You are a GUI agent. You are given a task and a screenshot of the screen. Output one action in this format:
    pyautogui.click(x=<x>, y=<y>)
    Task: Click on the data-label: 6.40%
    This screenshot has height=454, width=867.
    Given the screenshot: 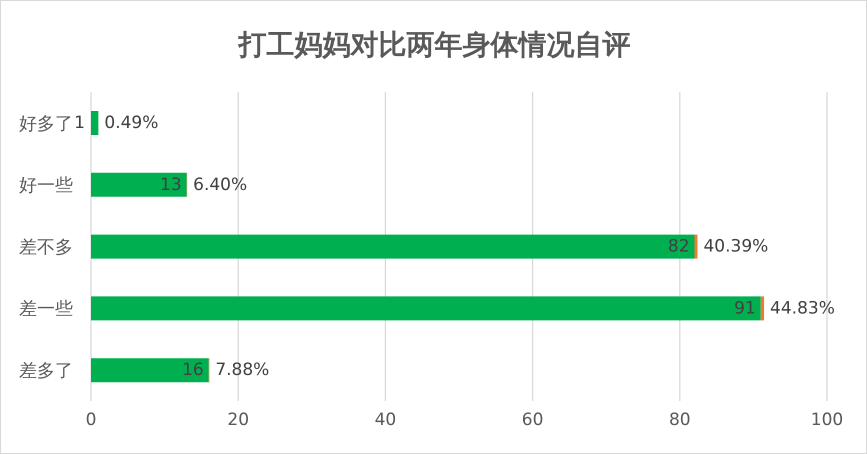 What is the action you would take?
    pyautogui.click(x=220, y=184)
    